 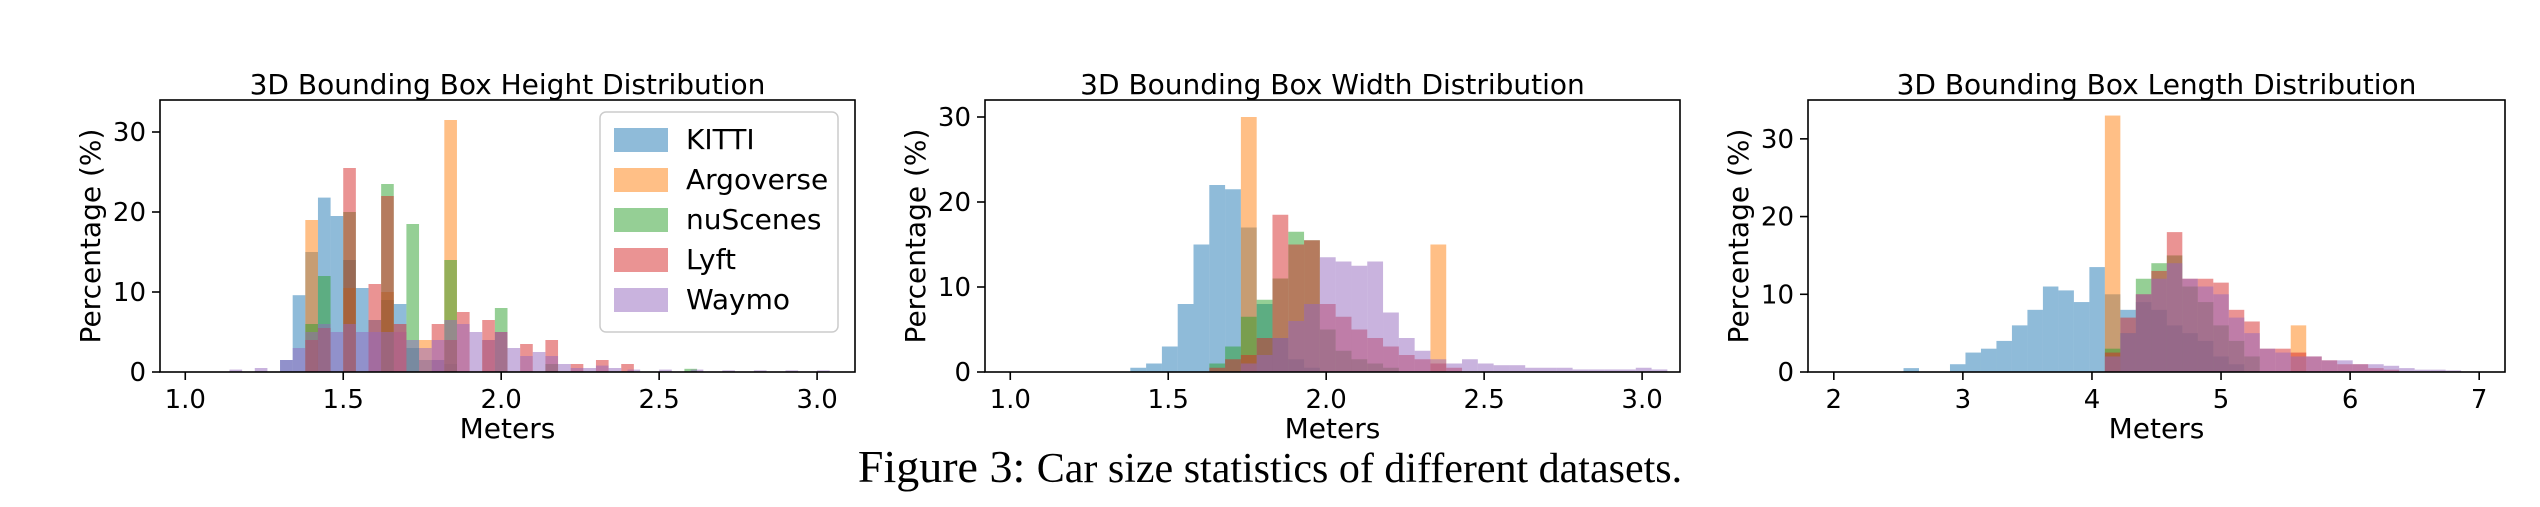 What do you see at coordinates (1738, 236) in the screenshot?
I see `y-axis-label: Percentage (%)` at bounding box center [1738, 236].